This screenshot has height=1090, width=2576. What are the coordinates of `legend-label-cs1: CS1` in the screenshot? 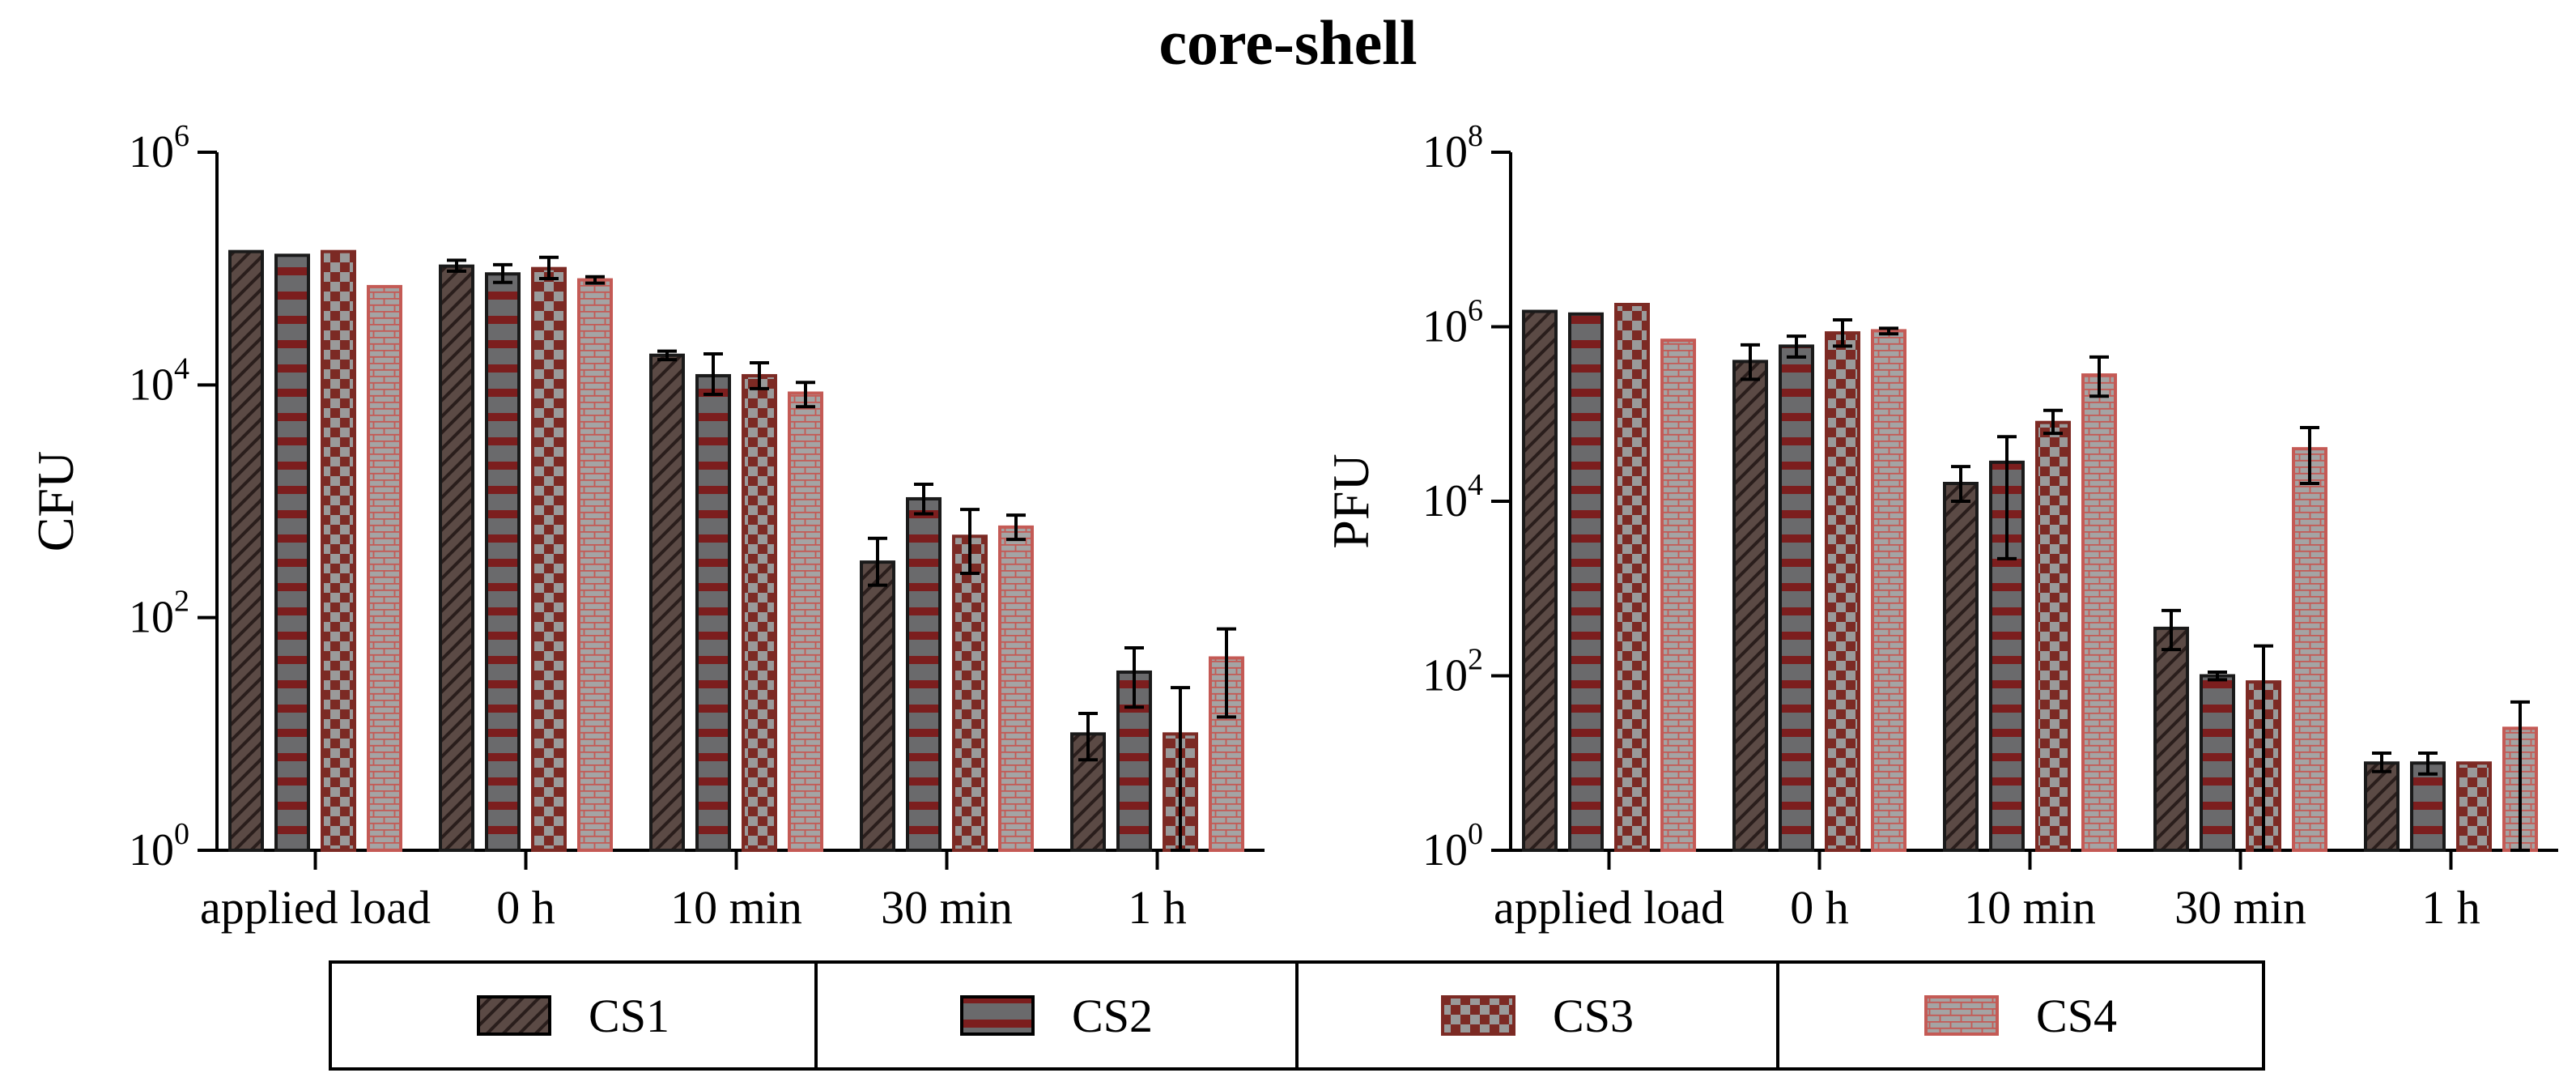 It's located at (629, 1015).